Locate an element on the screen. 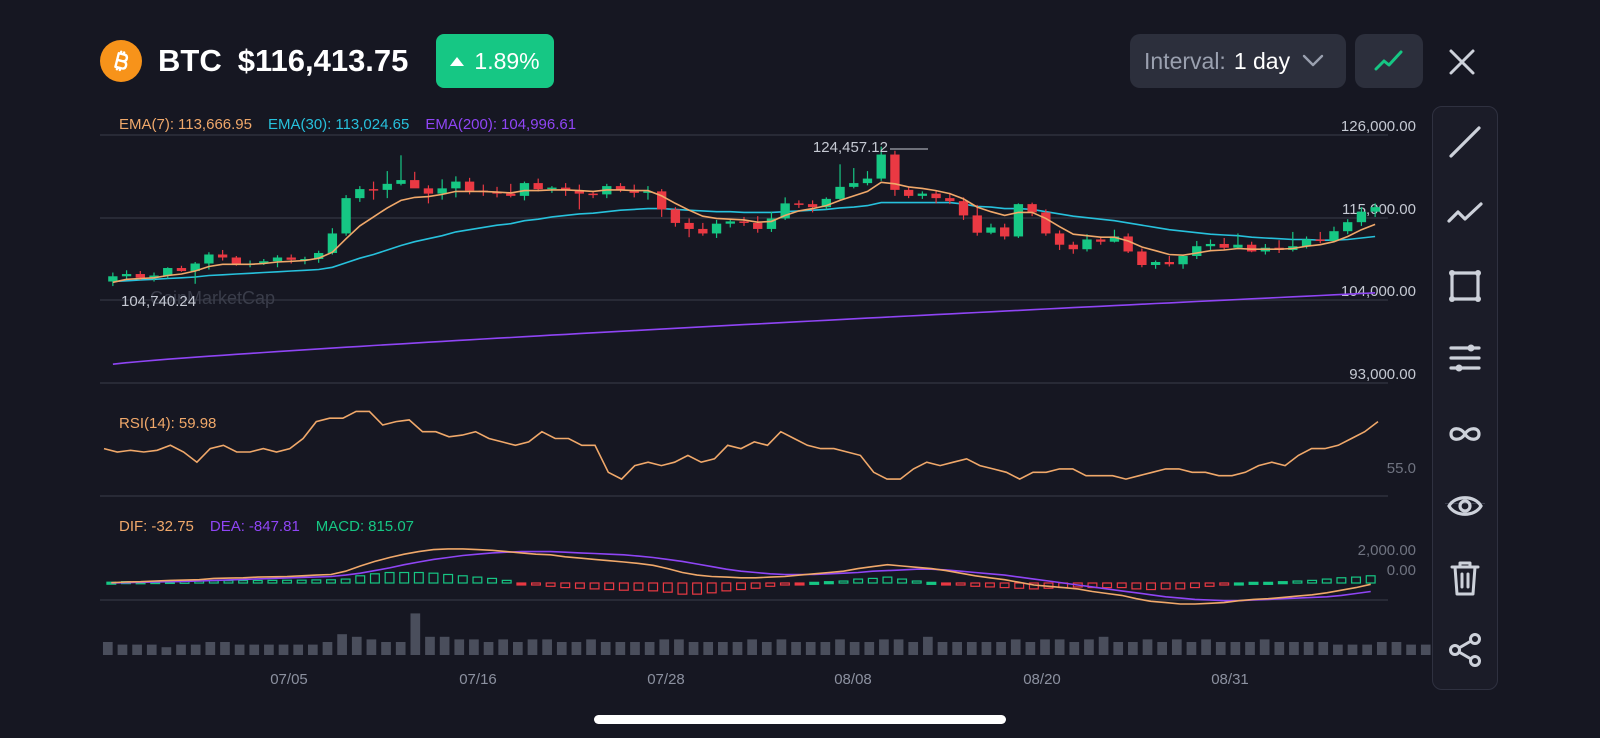  parallel-lines-tool is located at coordinates (1465, 358).